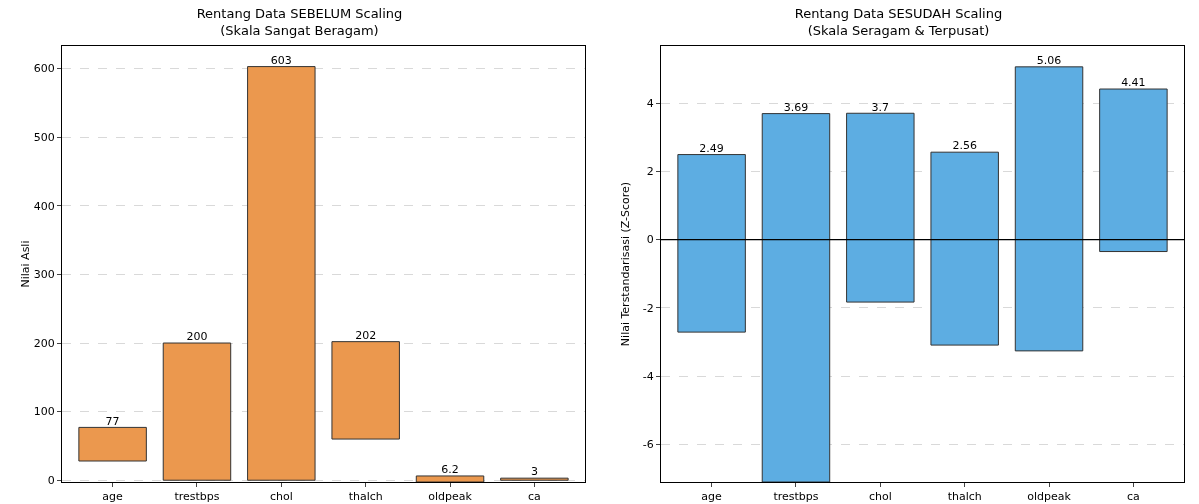 This screenshot has height=504, width=1199. What do you see at coordinates (44, 206) in the screenshot?
I see `y-tick-label: 400` at bounding box center [44, 206].